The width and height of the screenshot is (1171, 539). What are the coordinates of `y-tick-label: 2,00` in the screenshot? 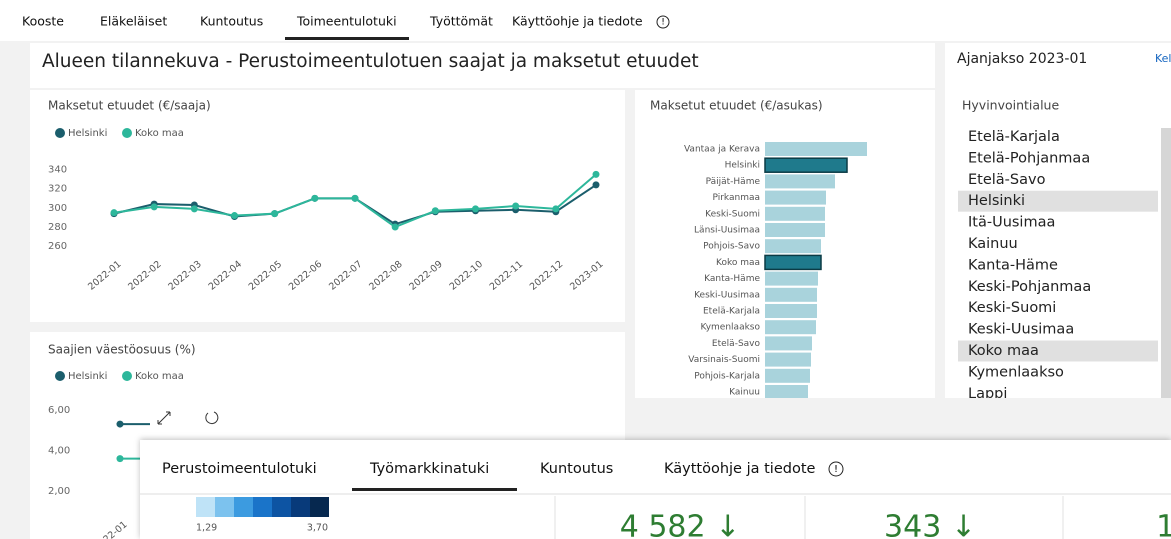 It's located at (59, 491).